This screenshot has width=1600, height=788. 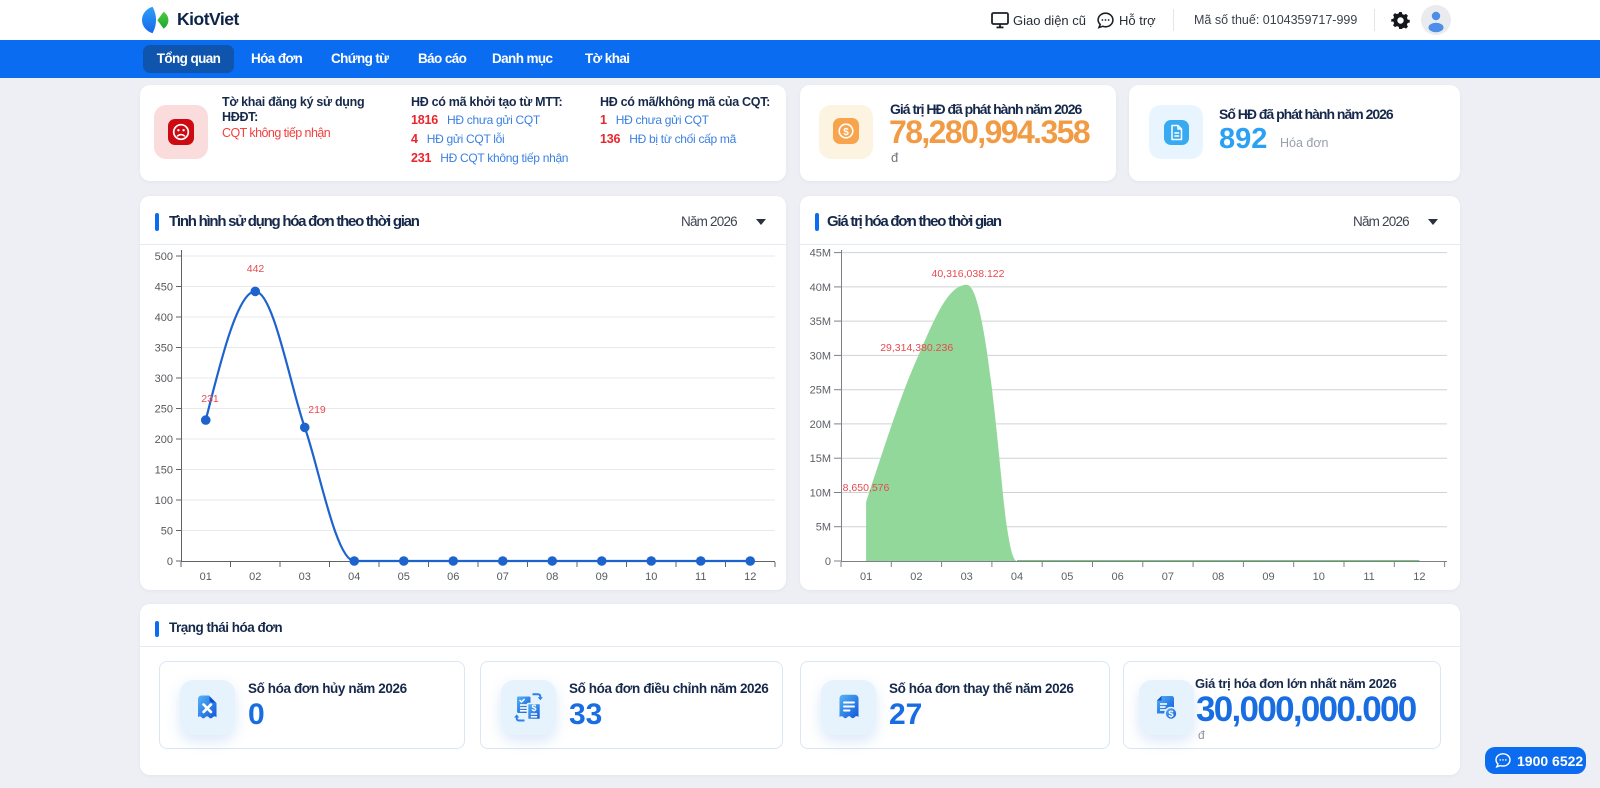 What do you see at coordinates (916, 348) in the screenshot?
I see `svg-text: 29,314,380.236` at bounding box center [916, 348].